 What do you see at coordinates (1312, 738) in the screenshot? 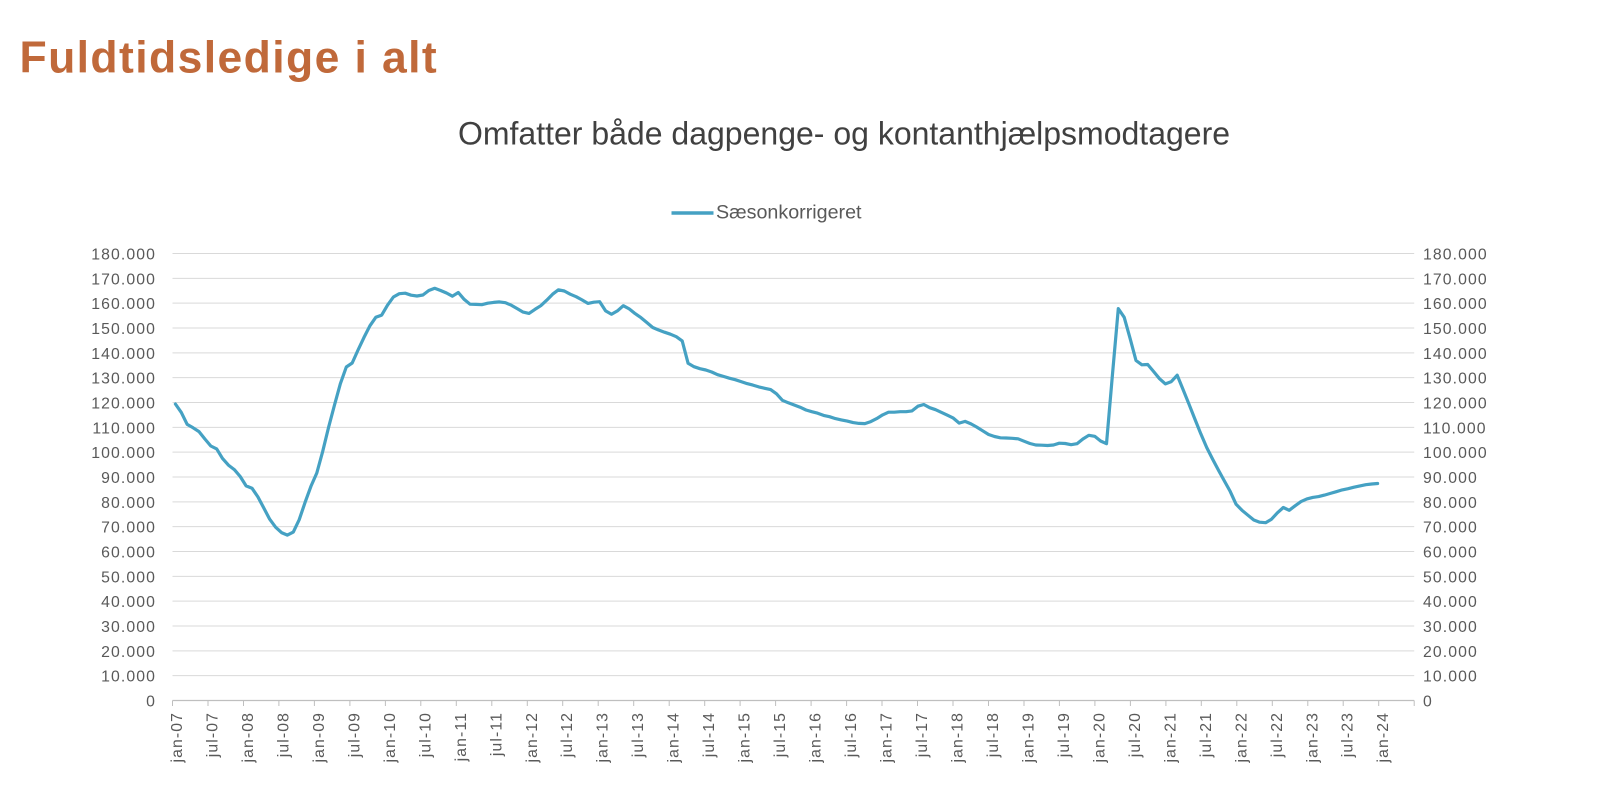
I see `svg-text: jan-23` at bounding box center [1312, 738].